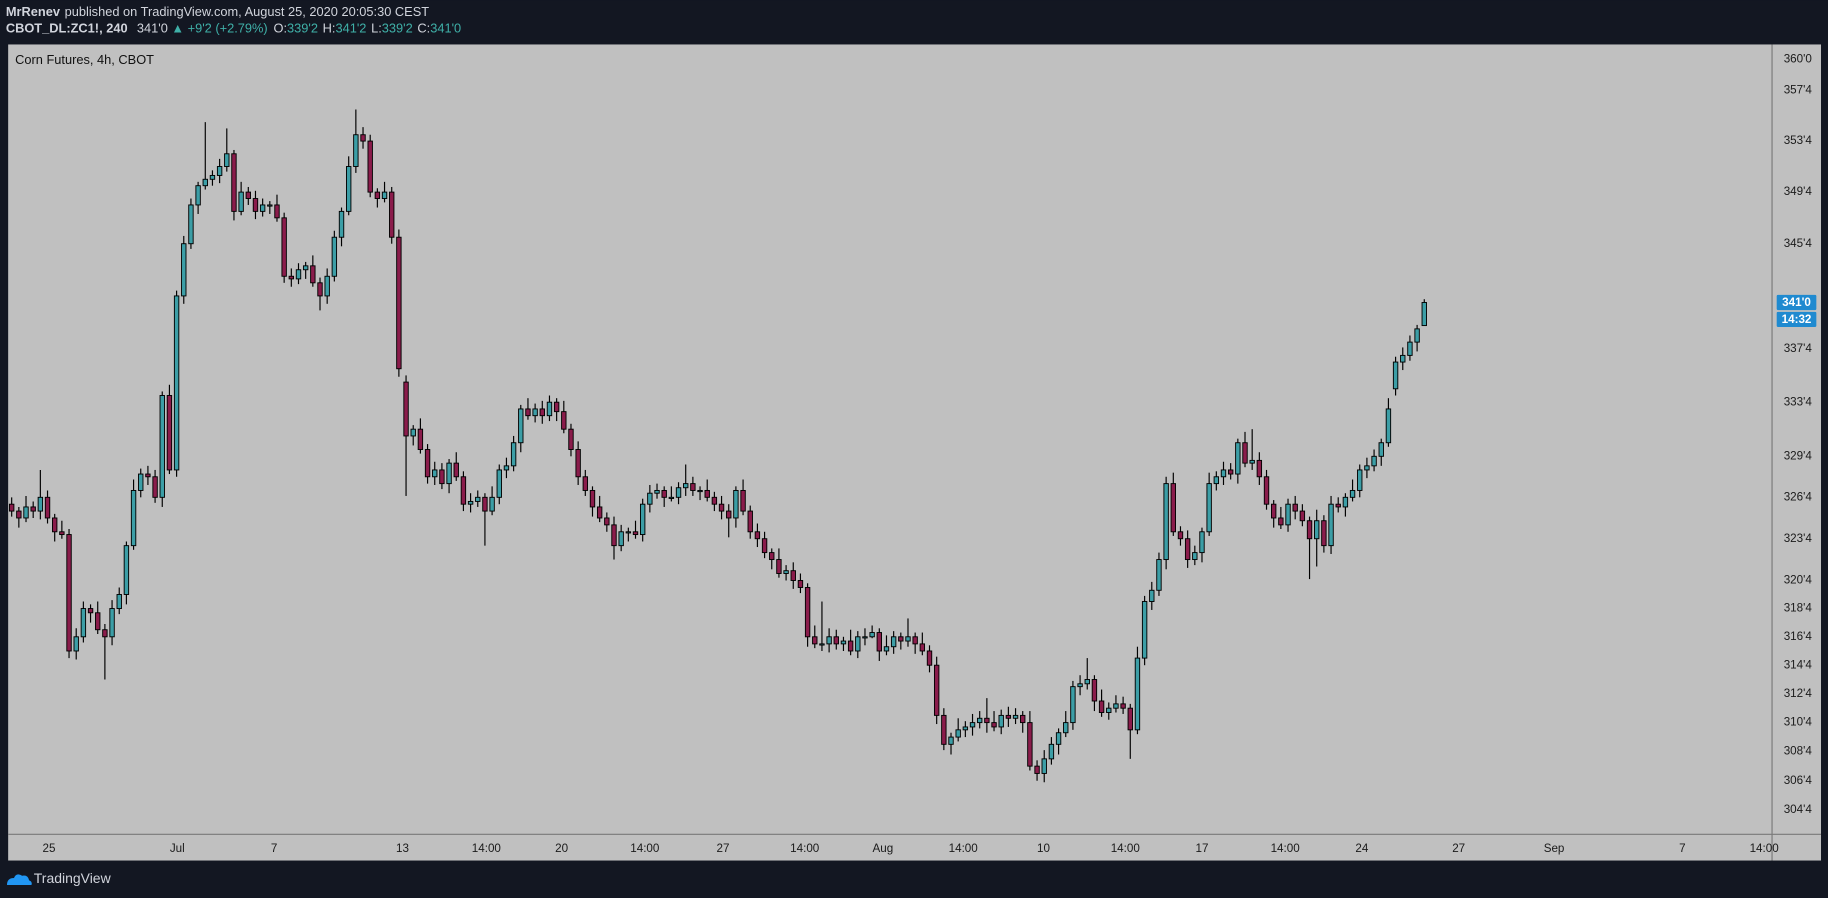  What do you see at coordinates (883, 848) in the screenshot?
I see `x-tick-label: Aug` at bounding box center [883, 848].